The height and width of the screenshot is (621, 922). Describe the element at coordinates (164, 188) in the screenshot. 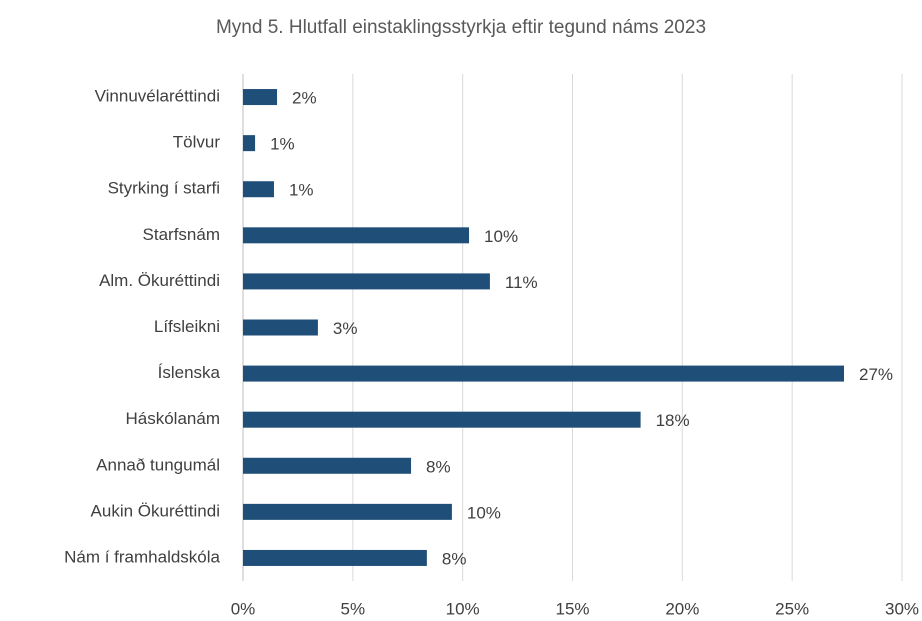

I see `y-tick-label: Styrking í starfi` at that location.